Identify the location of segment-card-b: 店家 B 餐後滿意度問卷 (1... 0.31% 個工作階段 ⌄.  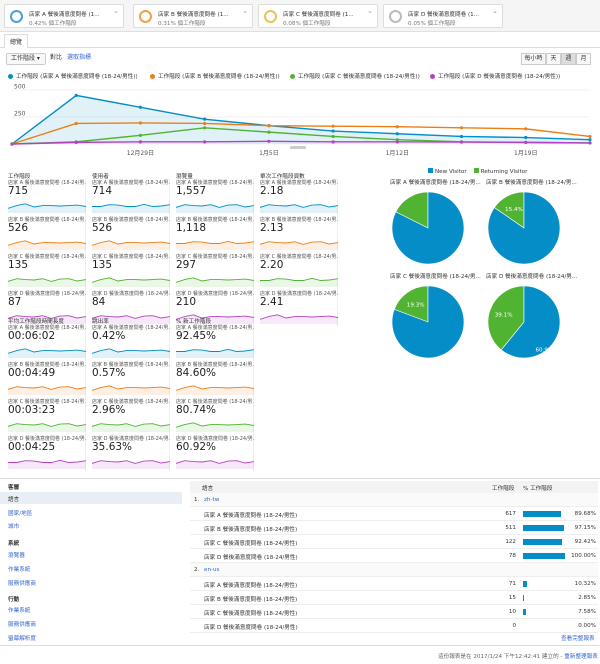
(193, 16).